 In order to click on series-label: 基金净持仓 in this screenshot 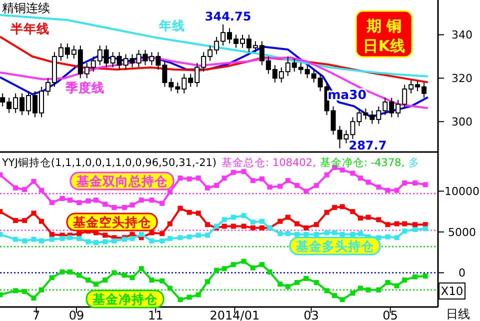, I will do `click(125, 299)`.